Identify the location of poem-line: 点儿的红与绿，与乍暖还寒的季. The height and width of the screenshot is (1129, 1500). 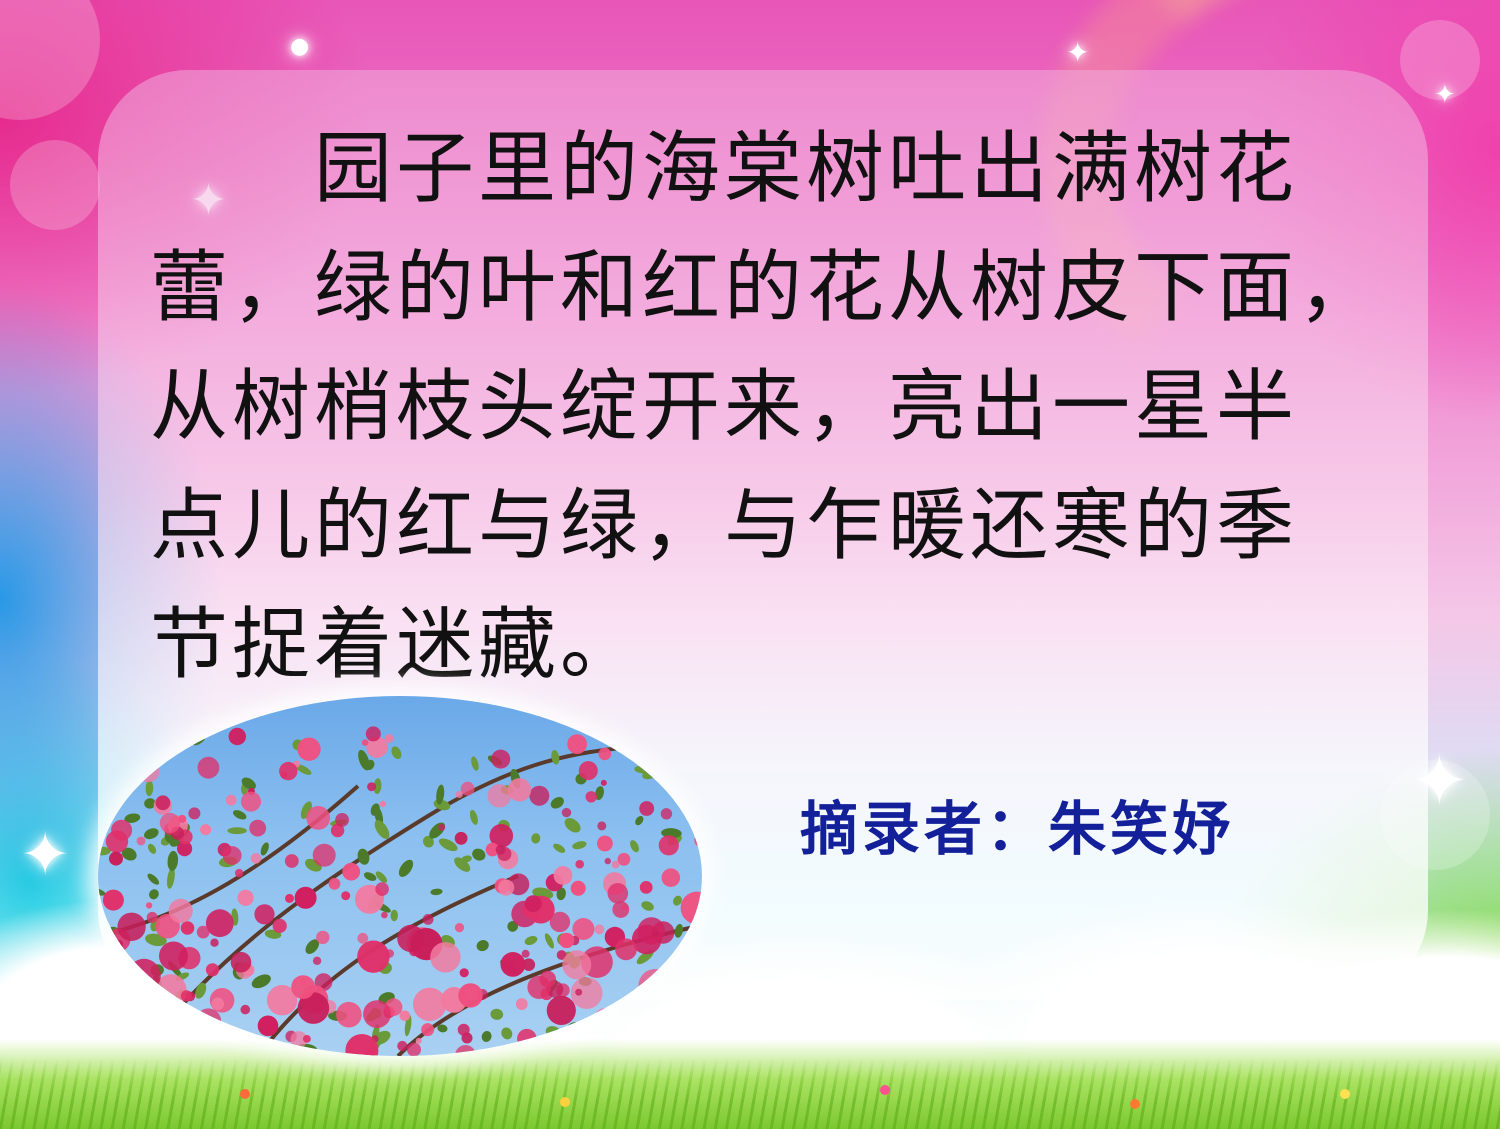
(724, 526).